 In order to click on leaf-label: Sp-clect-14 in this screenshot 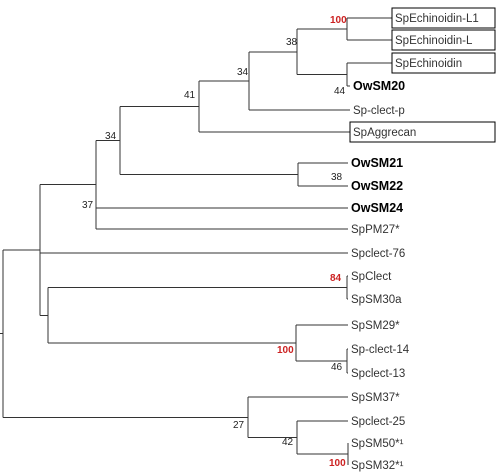, I will do `click(380, 350)`.